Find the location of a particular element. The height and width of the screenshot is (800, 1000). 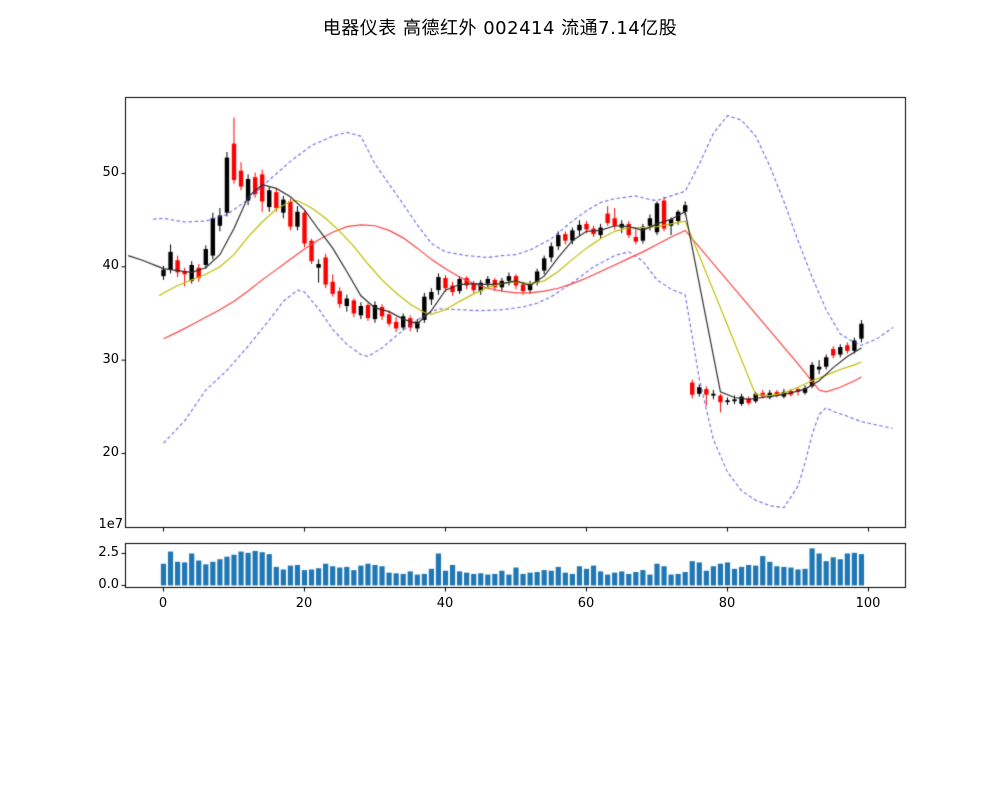

volume-ytick-label: 0.0 is located at coordinates (108, 584).